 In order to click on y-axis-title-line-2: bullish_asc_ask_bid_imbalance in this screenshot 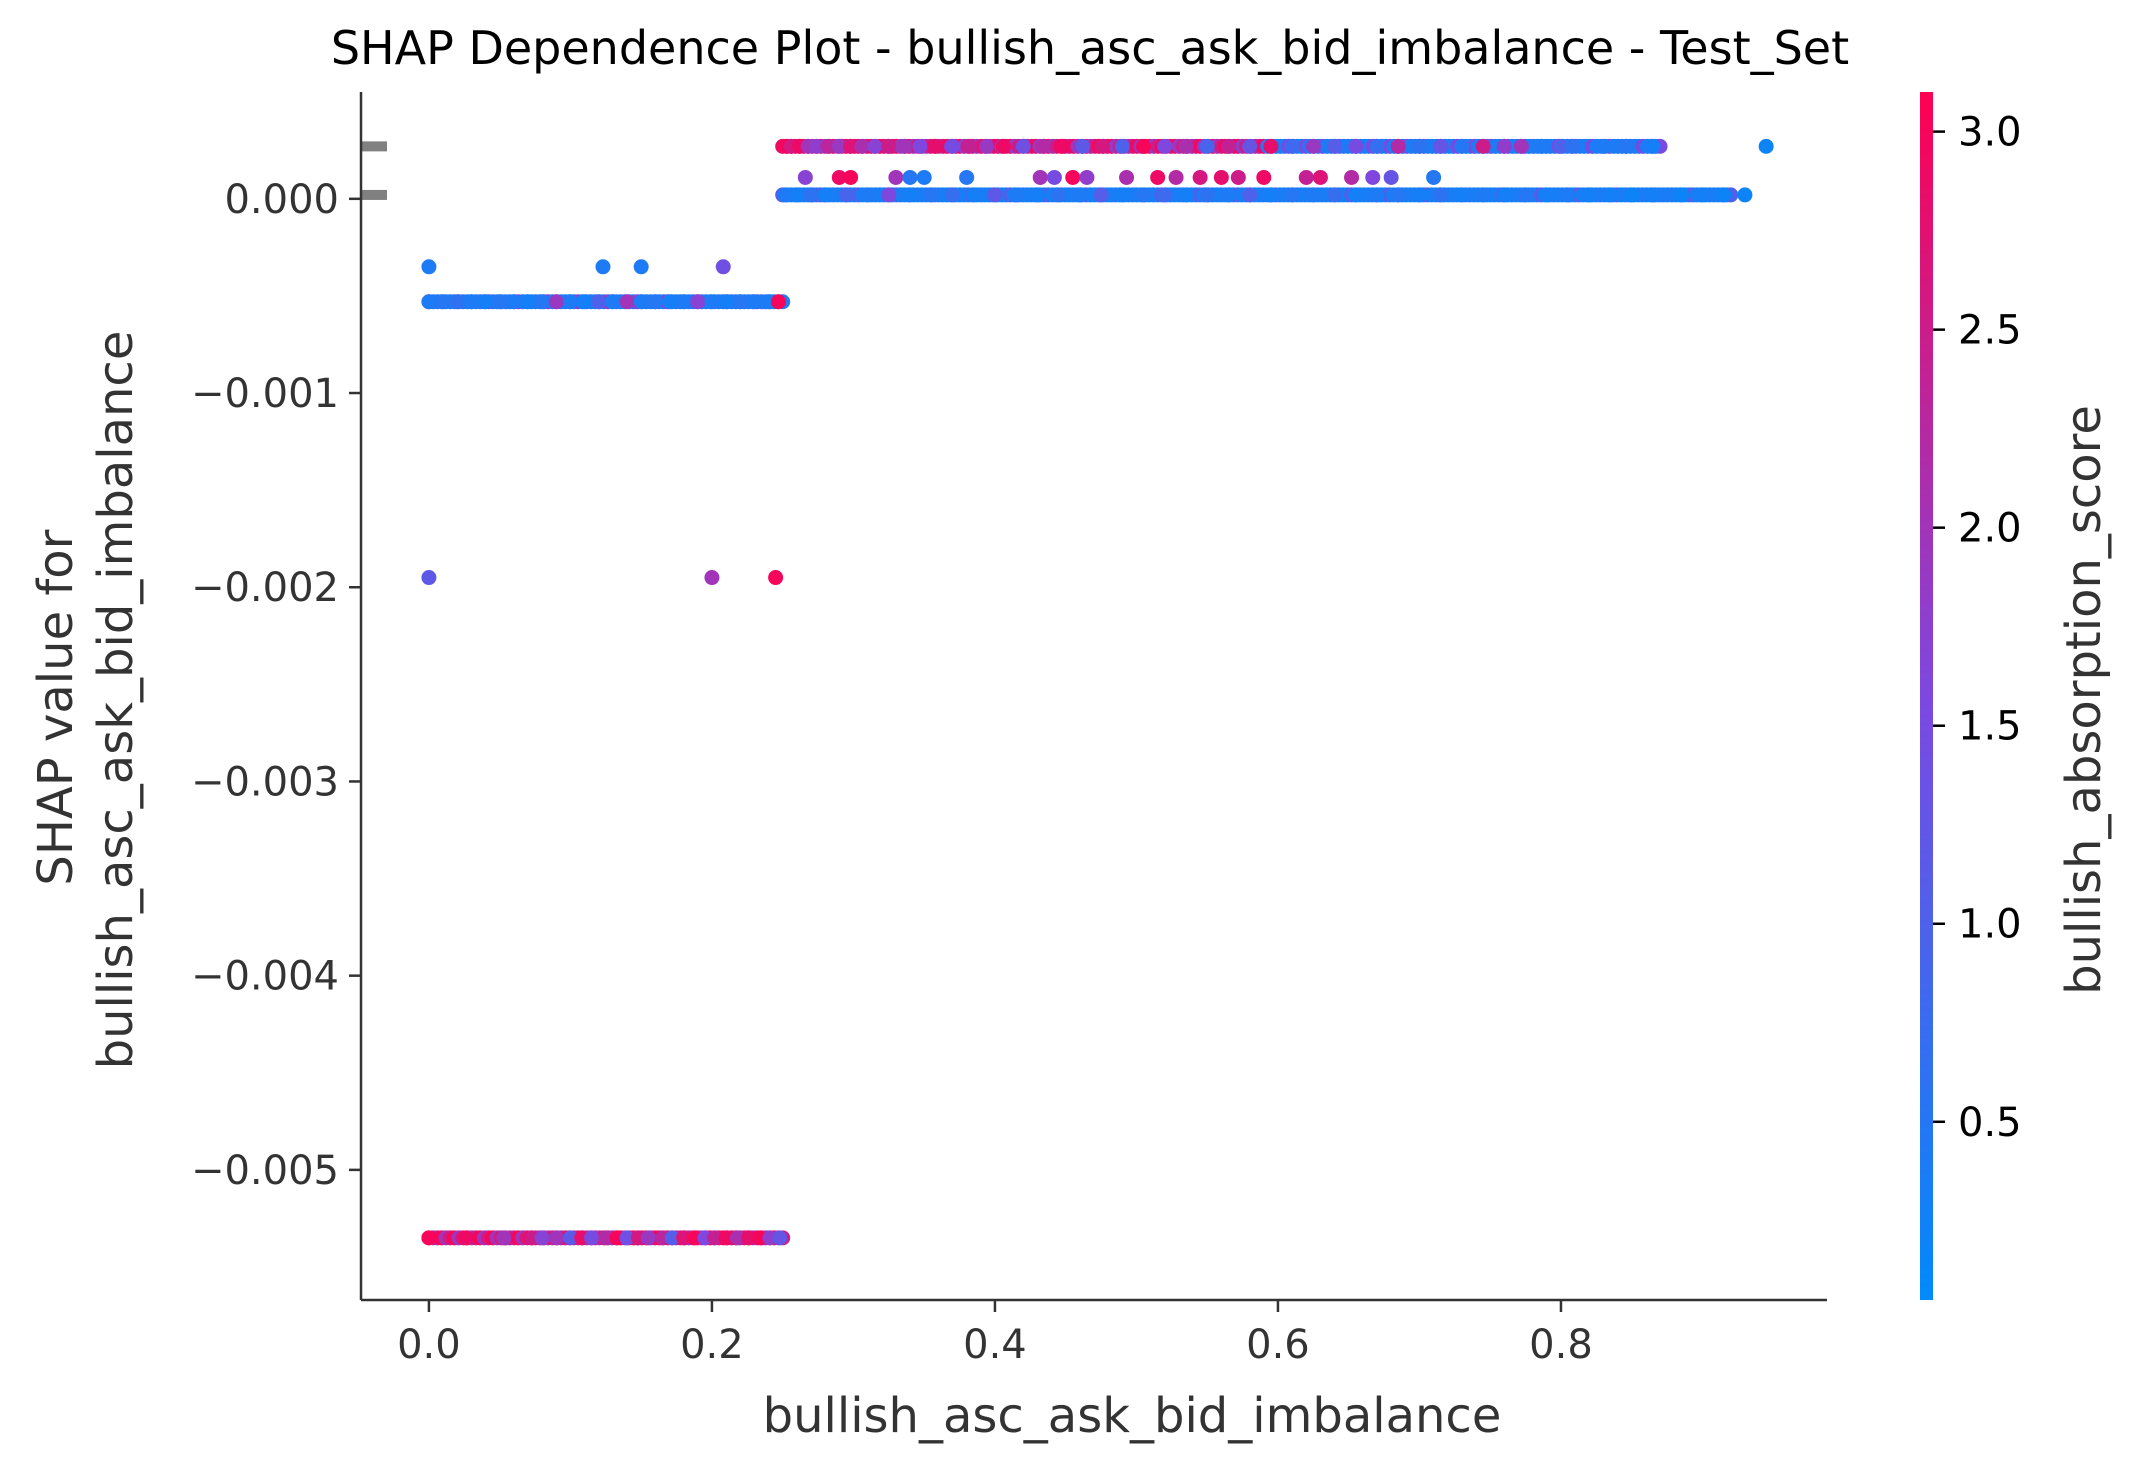, I will do `click(116, 700)`.